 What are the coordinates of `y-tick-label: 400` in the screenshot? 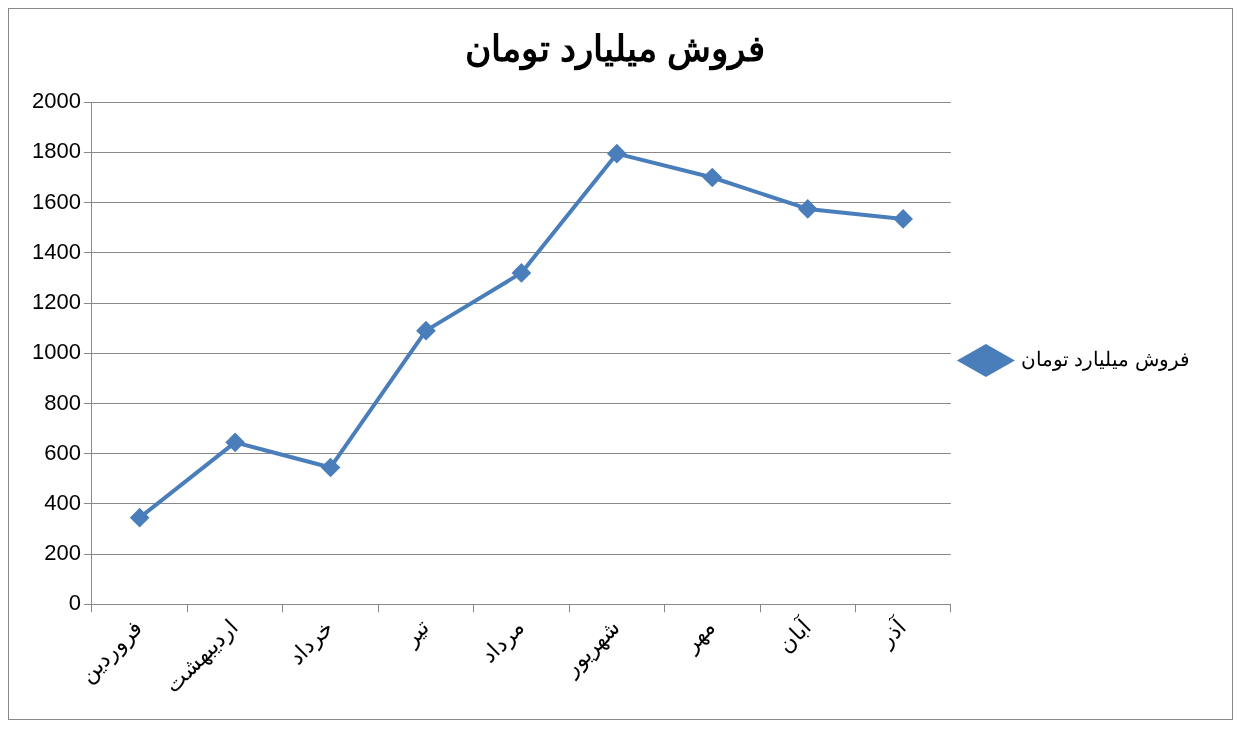 It's located at (62, 502).